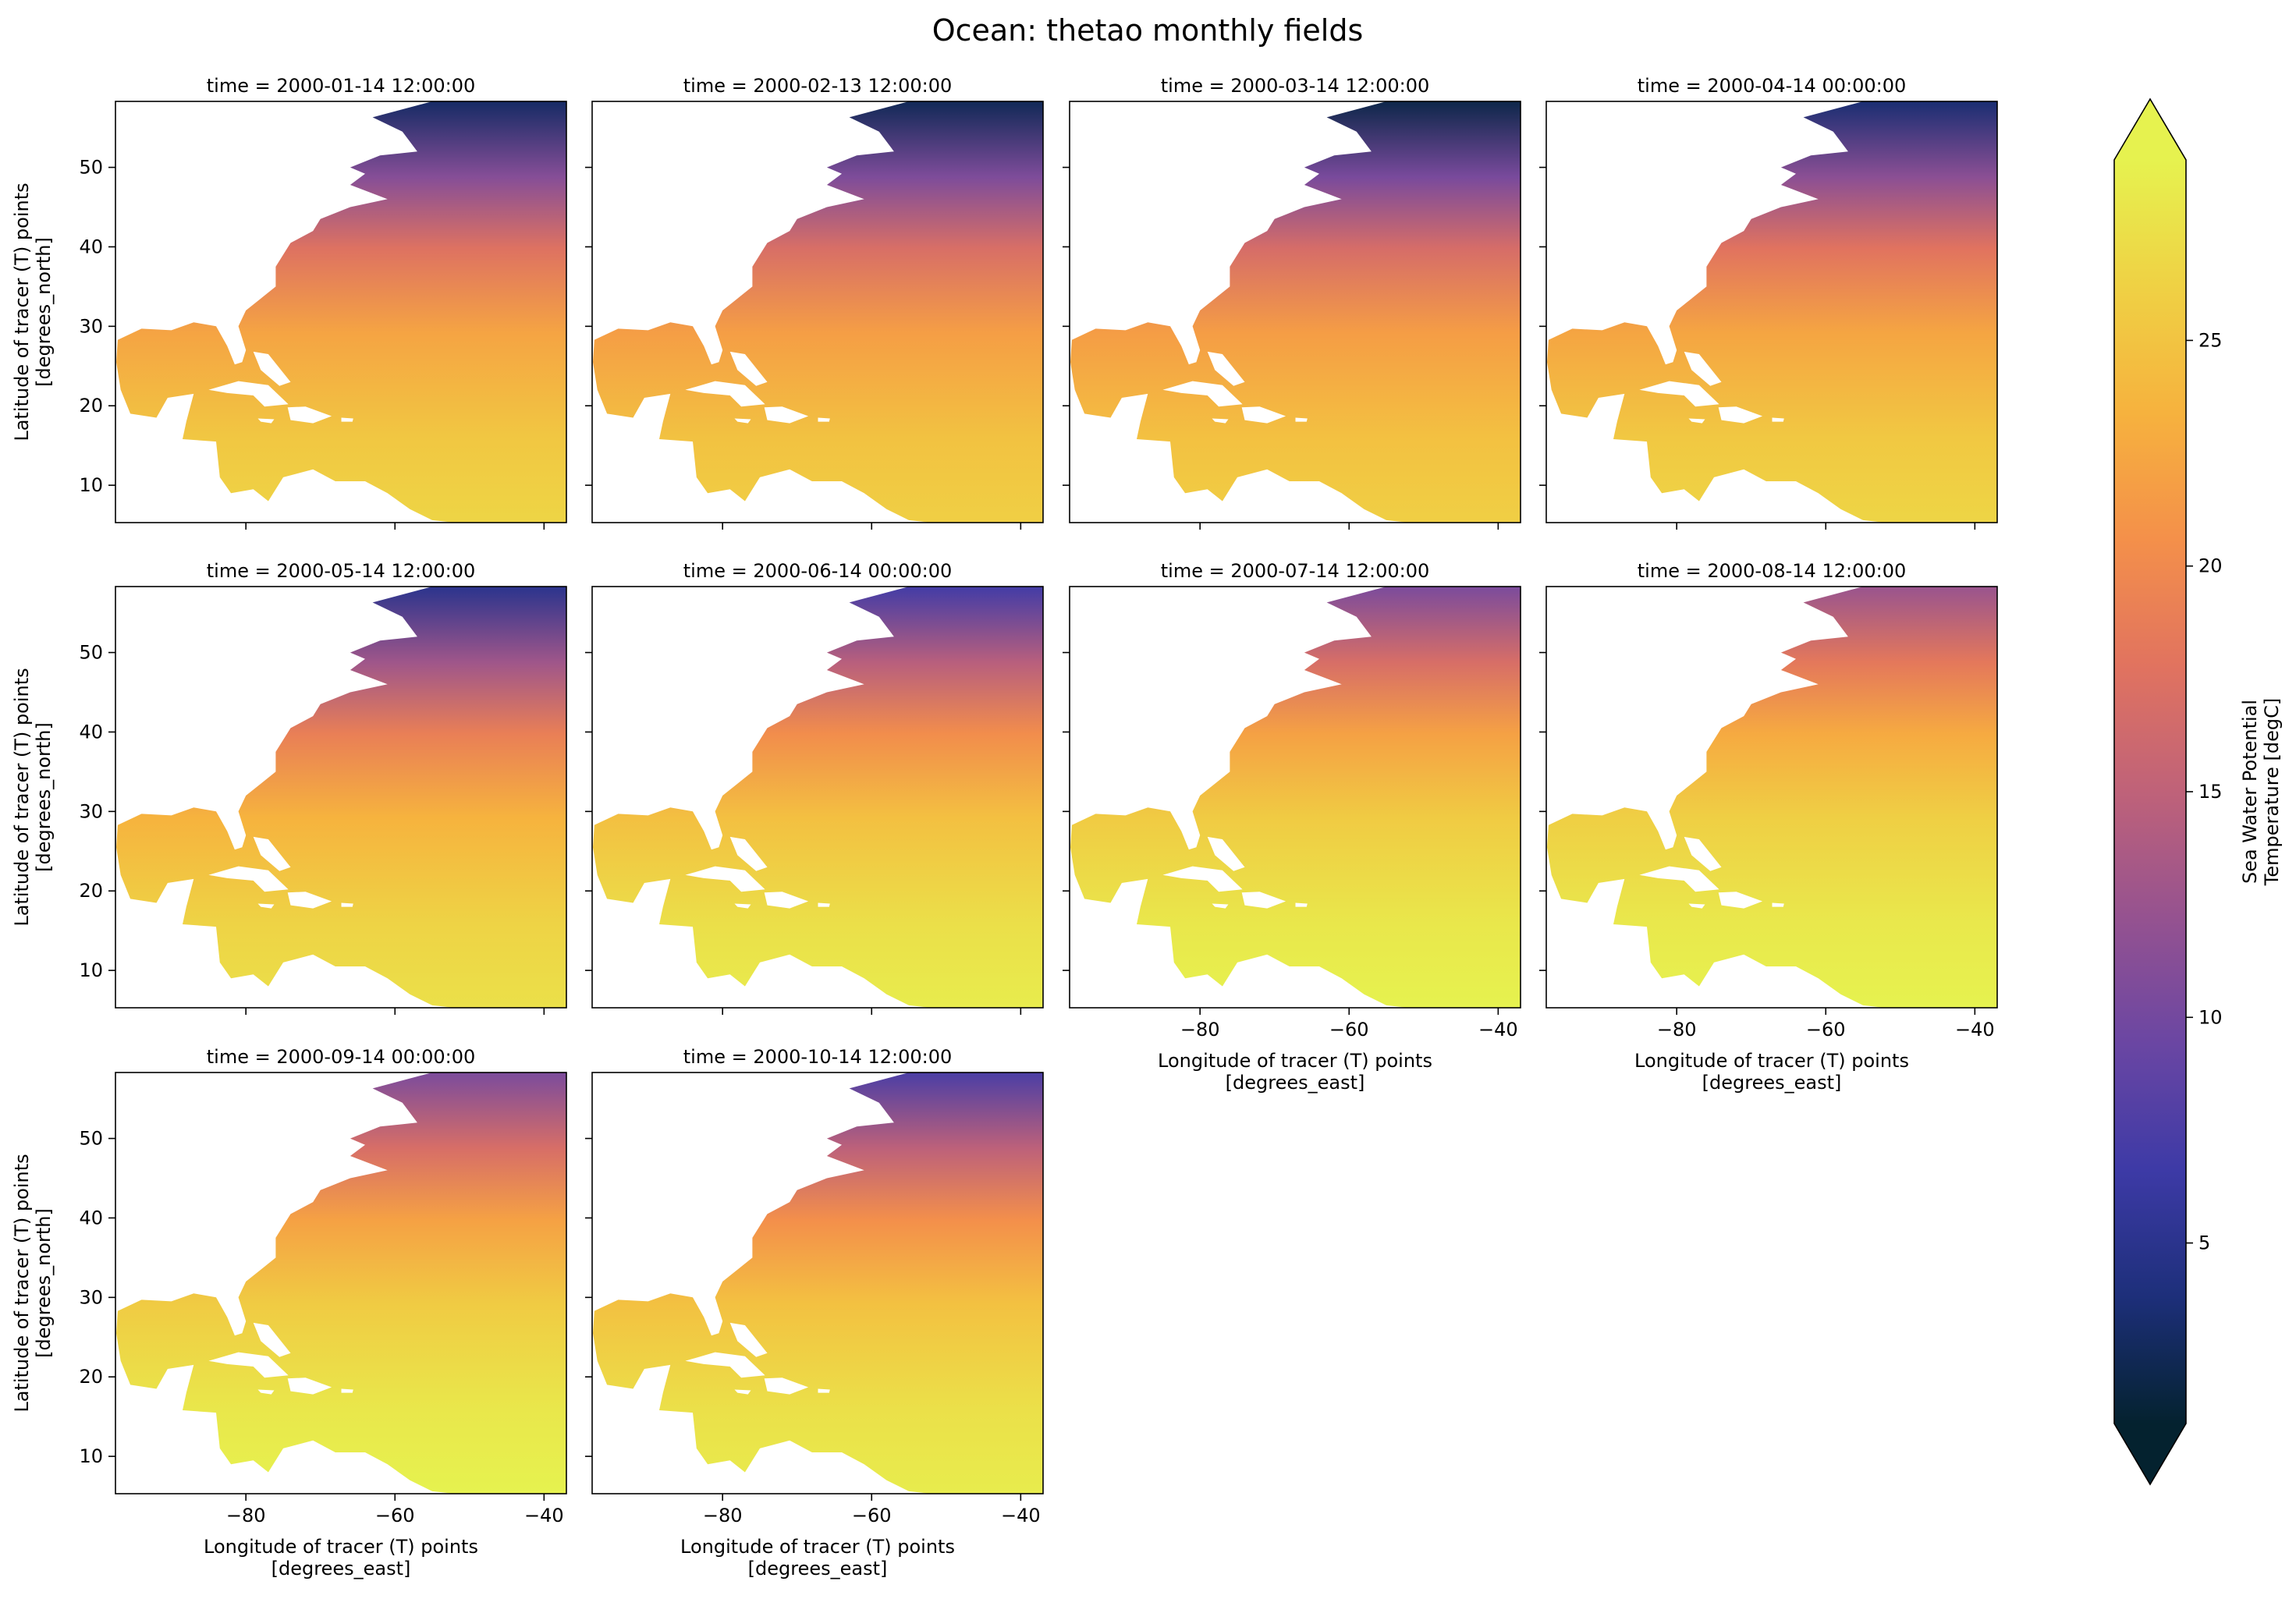 The height and width of the screenshot is (1599, 2296). Describe the element at coordinates (2250, 792) in the screenshot. I see `colorbar-label: Sea Water Potential` at that location.